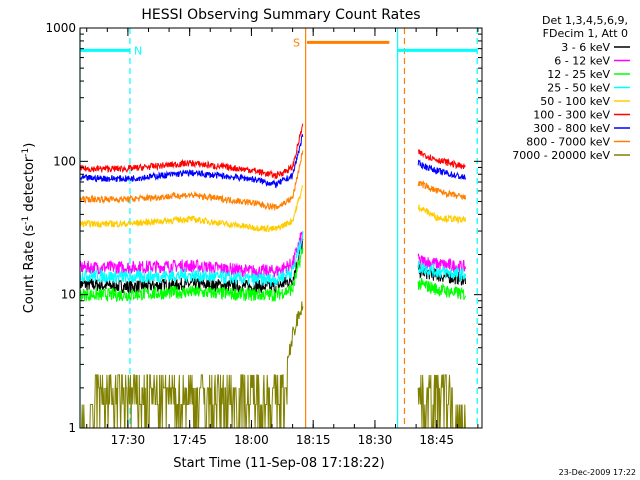 The width and height of the screenshot is (640, 480). What do you see at coordinates (29, 269) in the screenshot?
I see `y-axis-label-main: Count Rate (s` at bounding box center [29, 269].